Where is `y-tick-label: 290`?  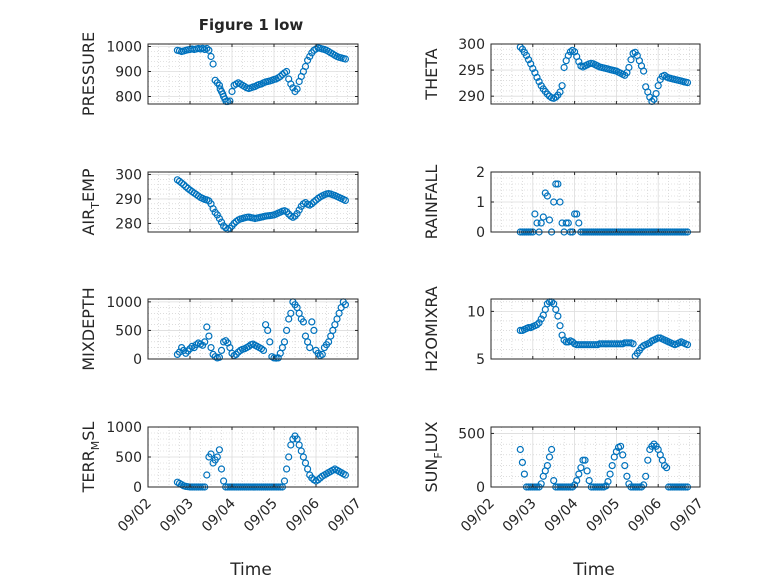
y-tick-label: 290 is located at coordinates (128, 200).